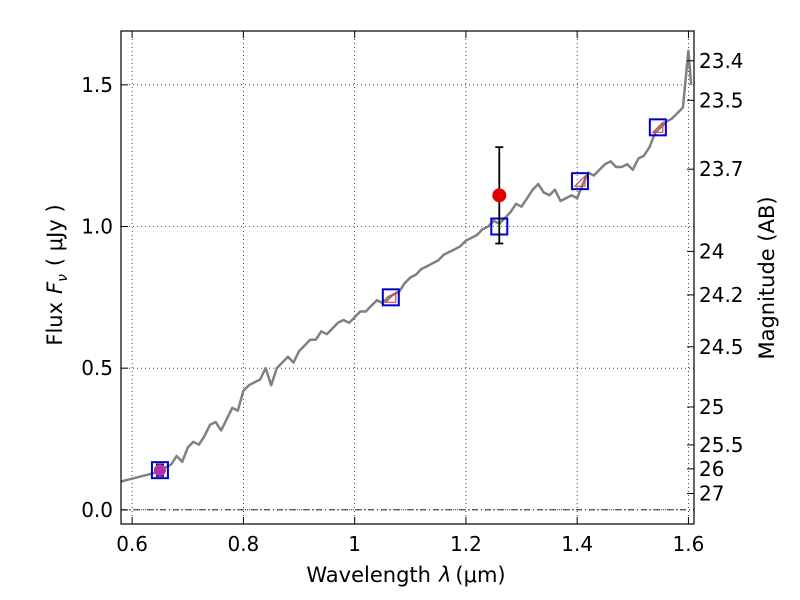 Image resolution: width=800 pixels, height=600 pixels. Describe the element at coordinates (711, 469) in the screenshot. I see `y2-tick-label: 26` at that location.